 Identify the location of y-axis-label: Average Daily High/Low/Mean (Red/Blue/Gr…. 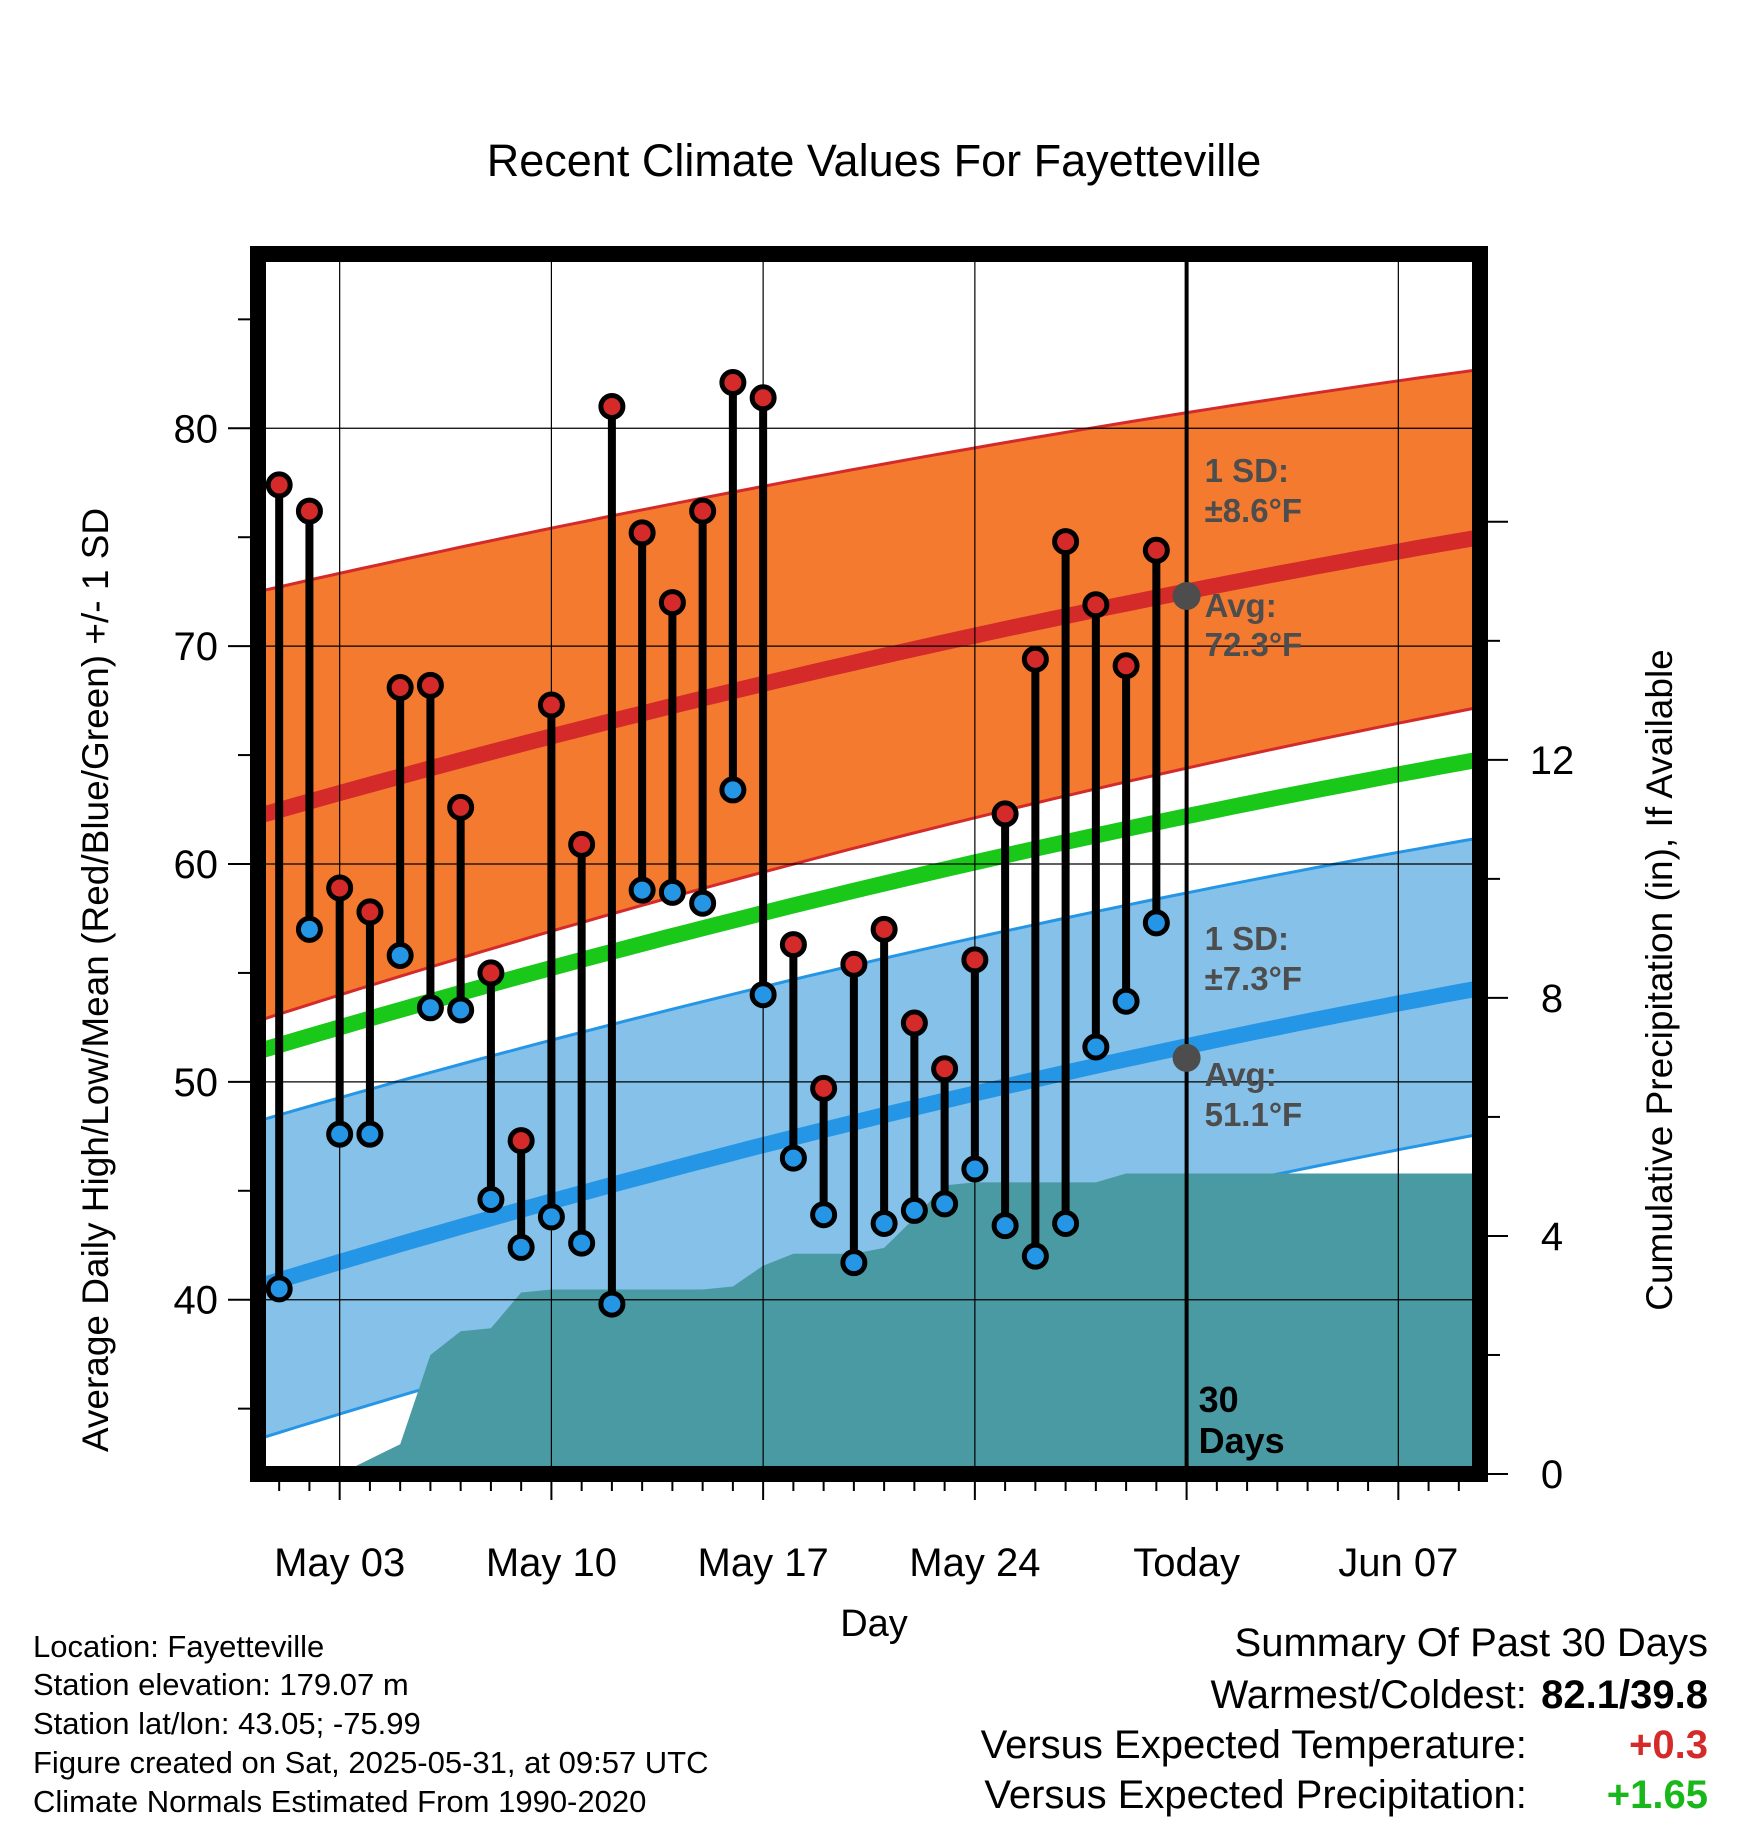
(95, 980).